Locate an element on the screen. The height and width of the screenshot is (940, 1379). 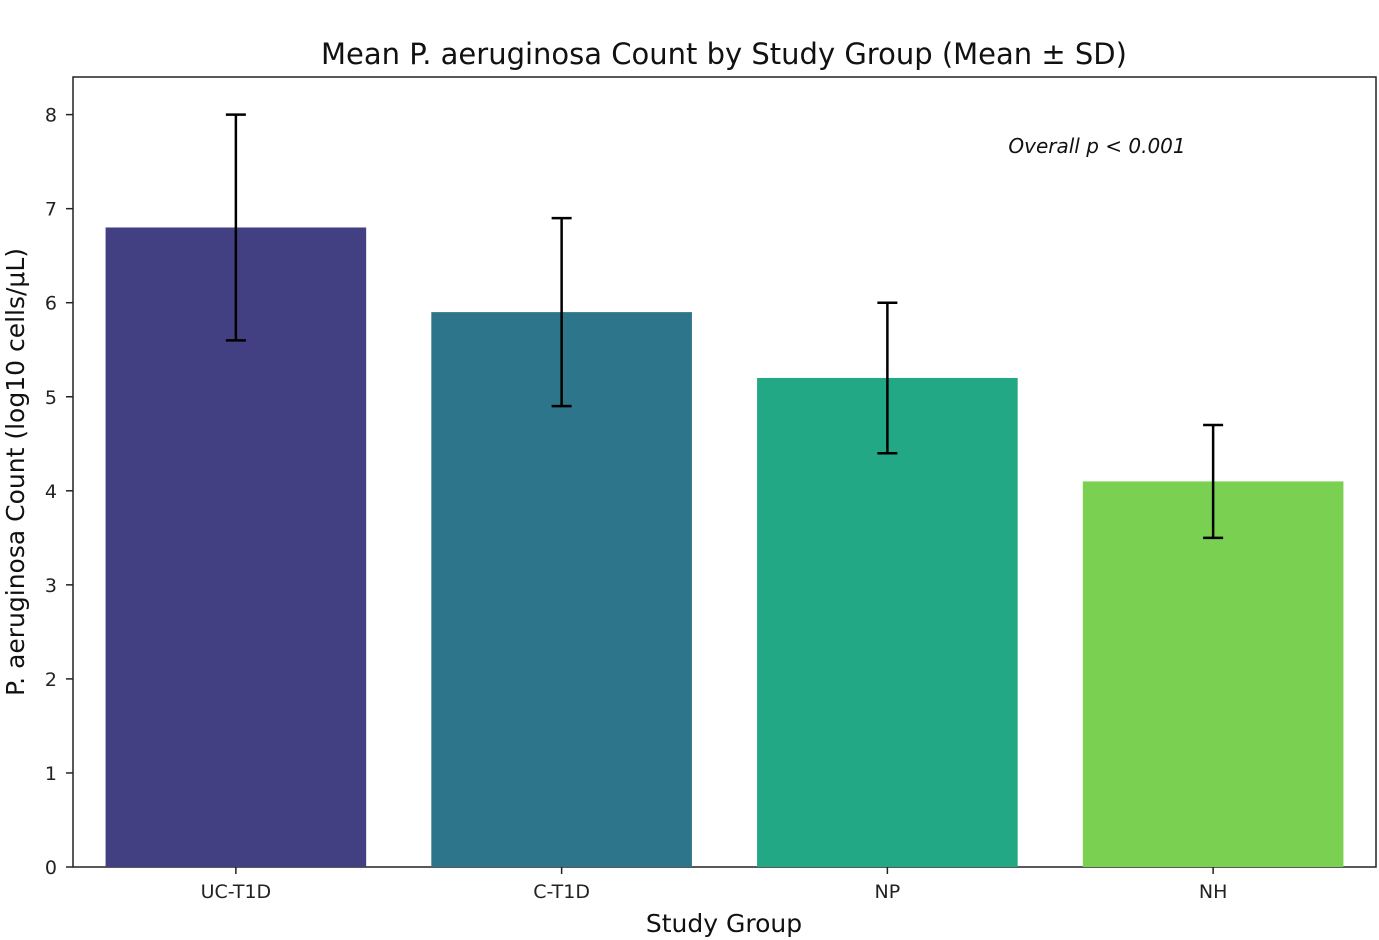
y-tick-label: 6 is located at coordinates (51, 304).